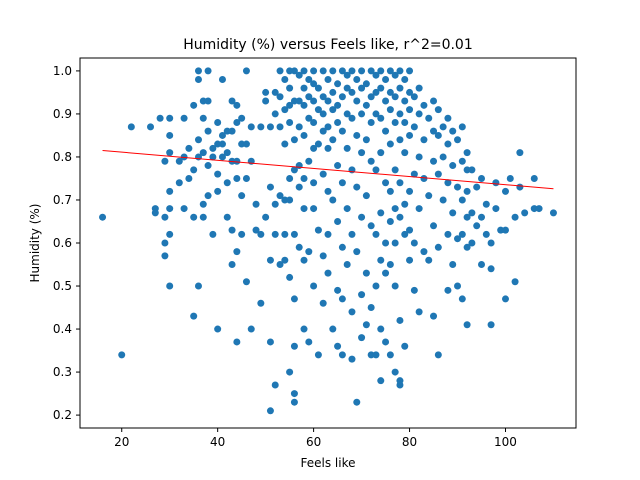  I want to click on x-tick-label: 40, so click(217, 442).